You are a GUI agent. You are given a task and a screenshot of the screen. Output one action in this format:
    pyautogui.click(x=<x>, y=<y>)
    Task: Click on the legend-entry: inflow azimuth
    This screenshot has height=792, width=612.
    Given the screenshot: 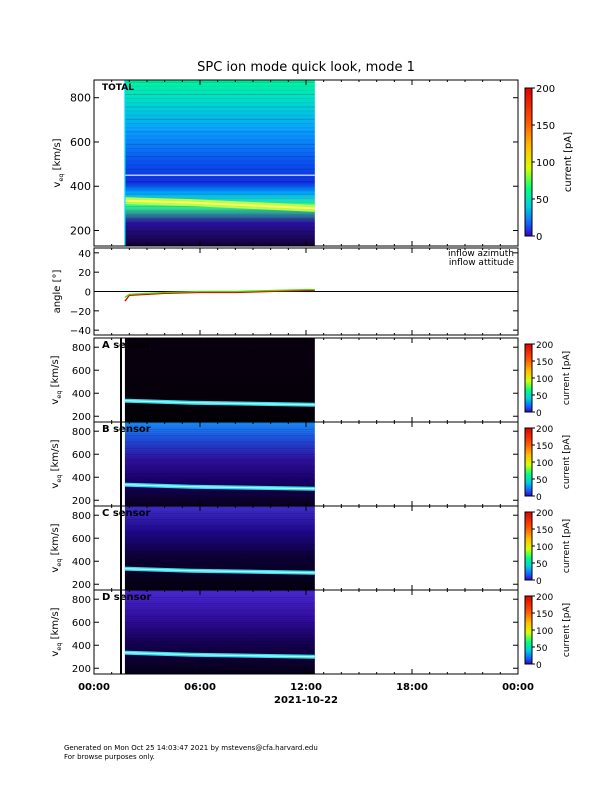 What is the action you would take?
    pyautogui.click(x=481, y=254)
    